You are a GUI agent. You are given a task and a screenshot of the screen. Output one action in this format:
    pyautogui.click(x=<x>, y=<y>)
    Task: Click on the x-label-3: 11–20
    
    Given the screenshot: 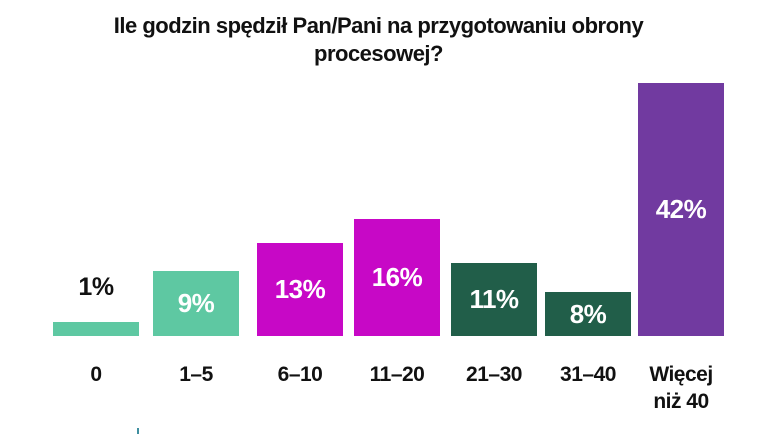 What is the action you would take?
    pyautogui.click(x=397, y=374)
    